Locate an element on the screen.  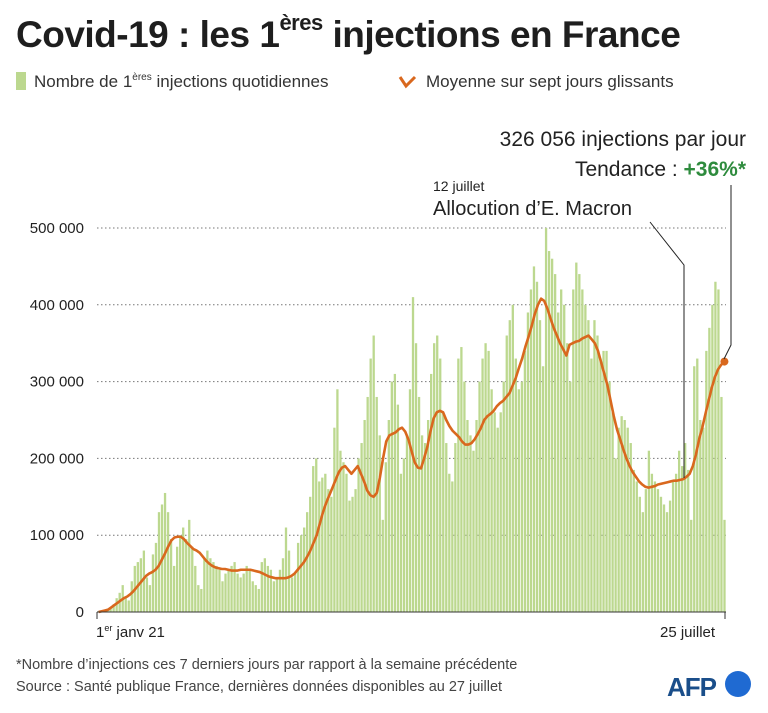
x-start-label: 1er janv 21 is located at coordinates (130, 632).